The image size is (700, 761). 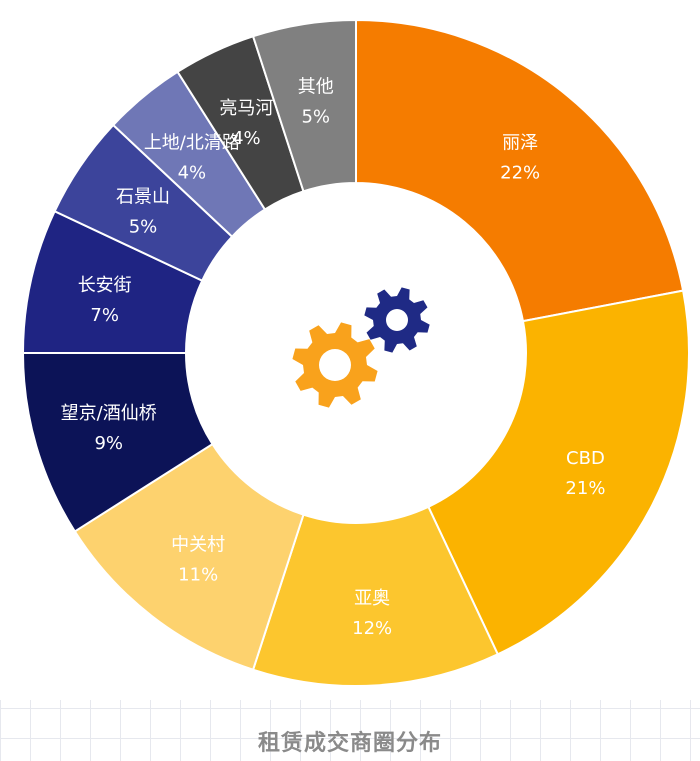 What do you see at coordinates (397, 320) in the screenshot?
I see `gear-small-icon` at bounding box center [397, 320].